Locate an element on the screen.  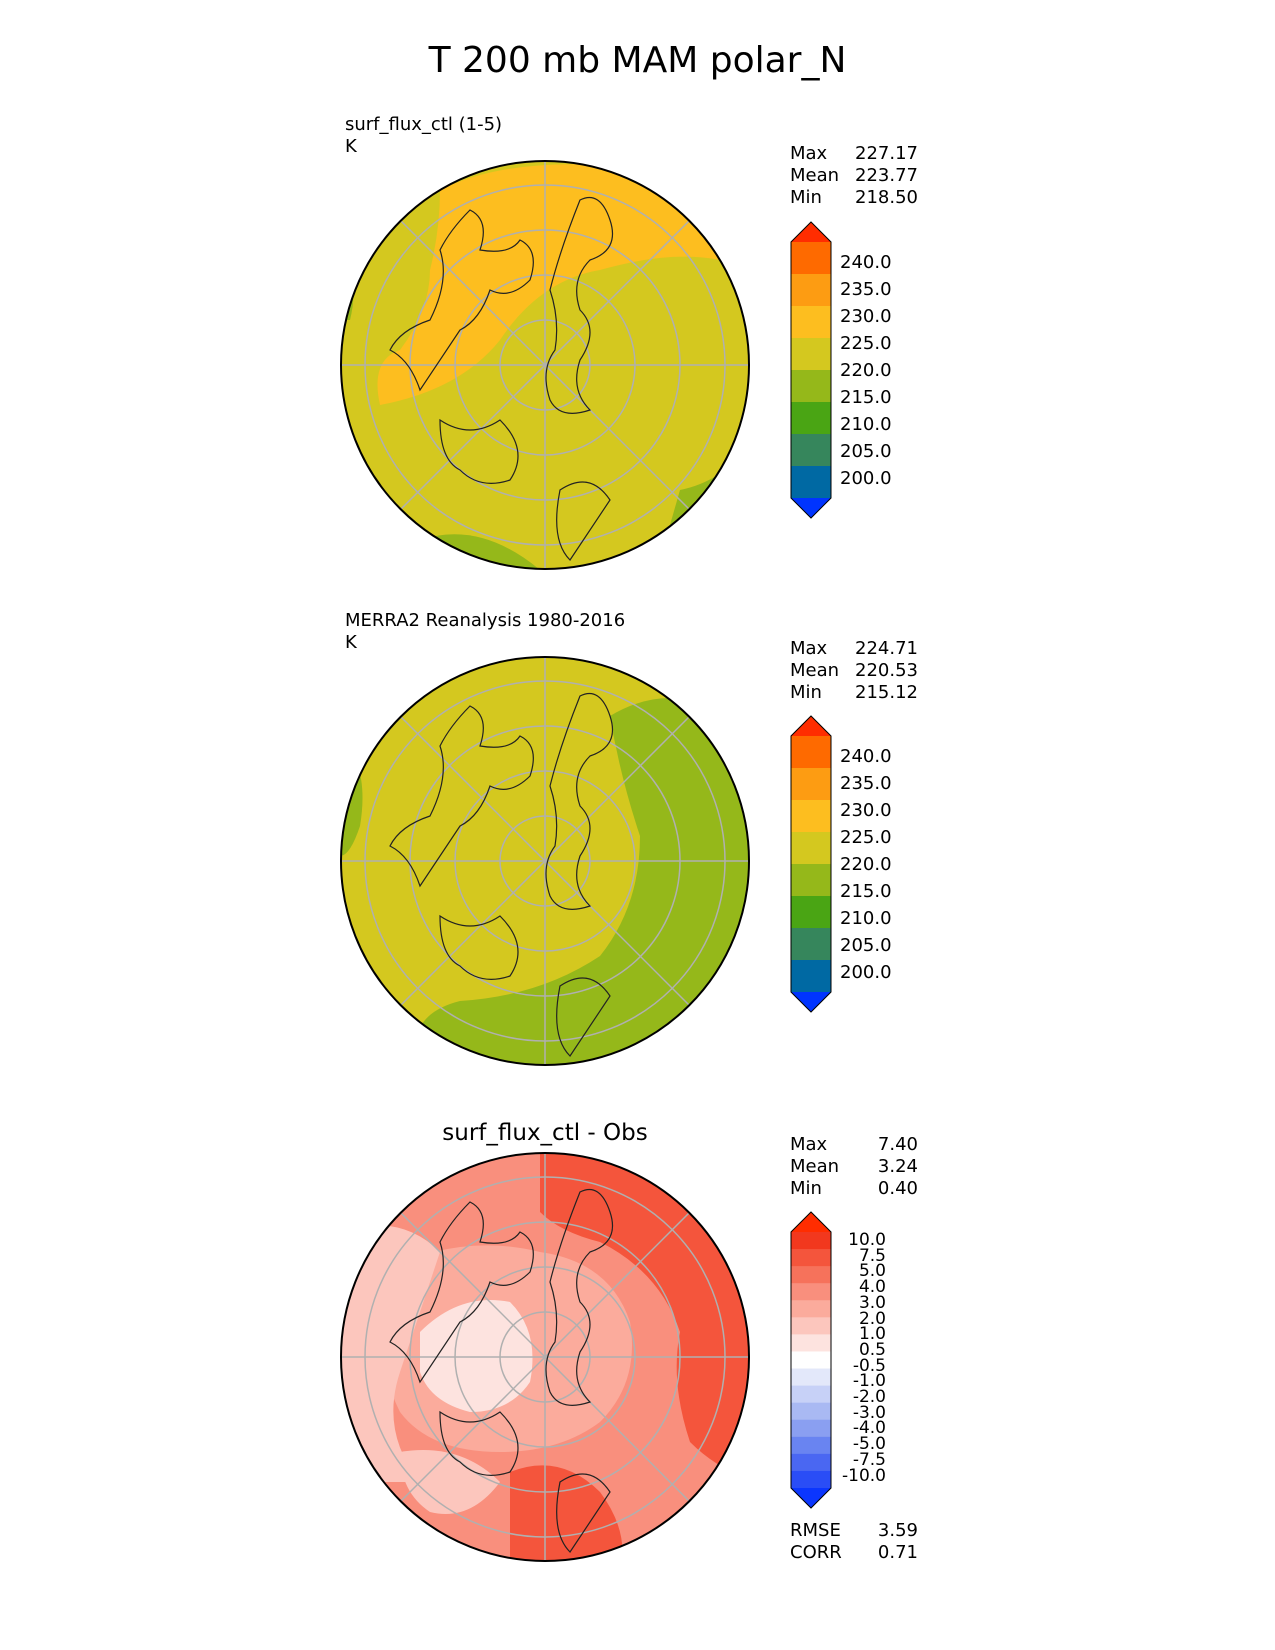
panel1-cool-edge-w is located at coordinates (347, 290).